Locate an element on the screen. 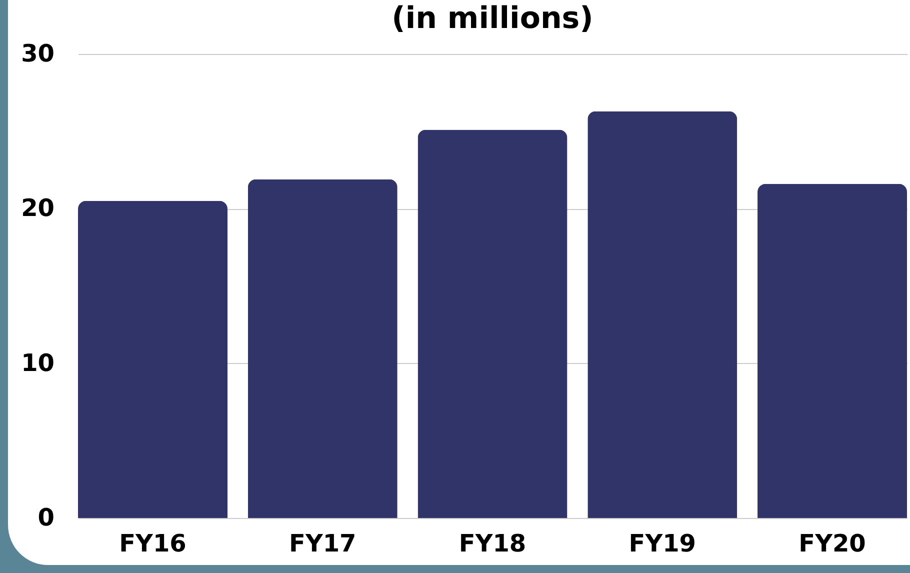  y-tick-label: 0 is located at coordinates (46, 518).